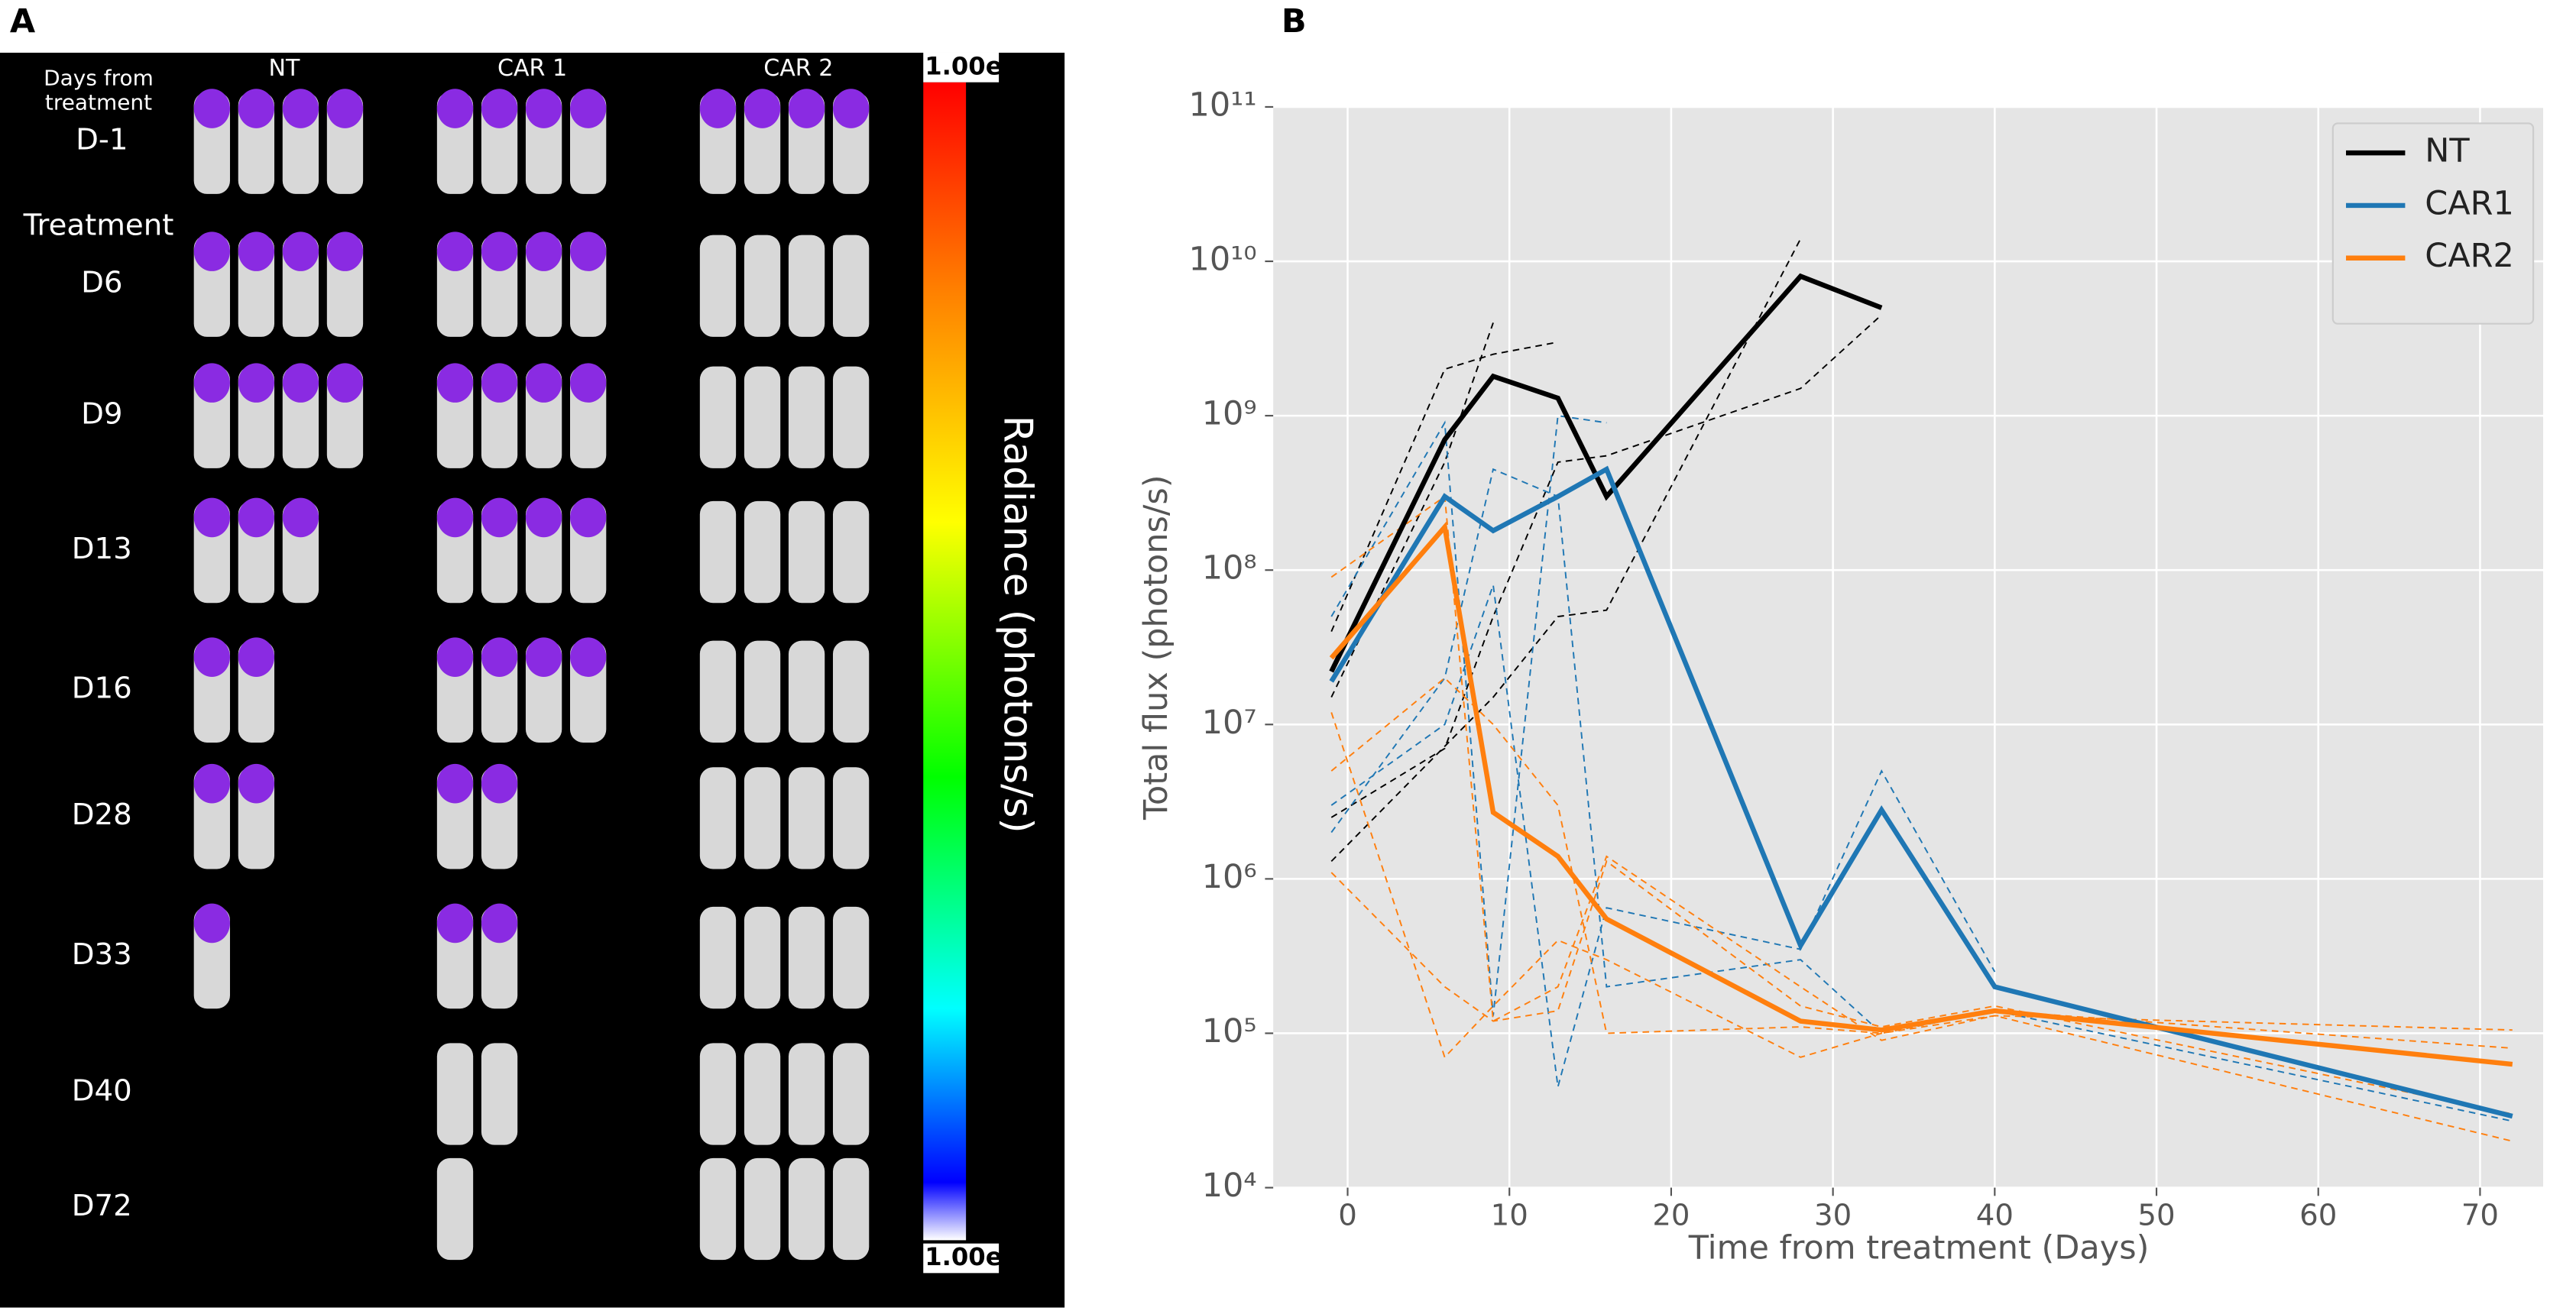 The image size is (2576, 1311). I want to click on x-tick-label: 40, so click(1995, 1216).